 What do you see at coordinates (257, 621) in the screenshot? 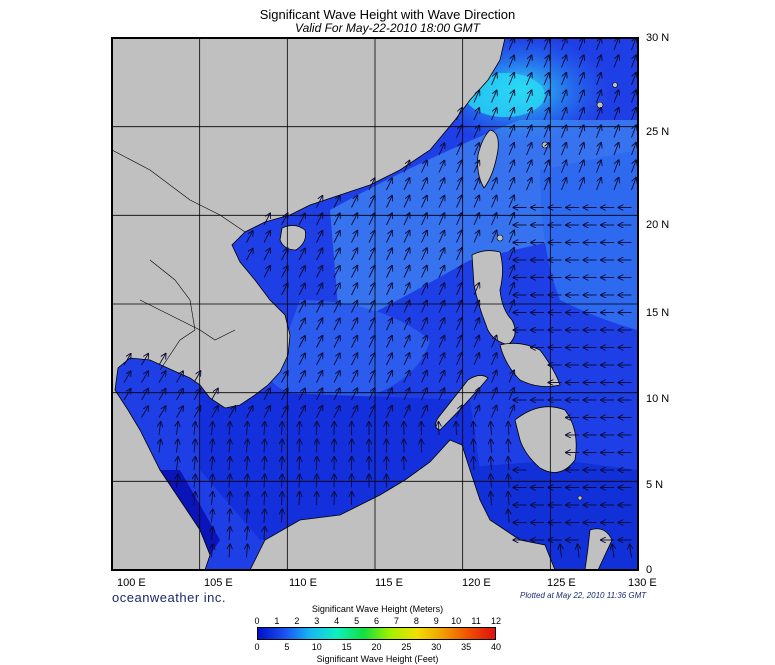
I see `legend-meters-tick: 0` at bounding box center [257, 621].